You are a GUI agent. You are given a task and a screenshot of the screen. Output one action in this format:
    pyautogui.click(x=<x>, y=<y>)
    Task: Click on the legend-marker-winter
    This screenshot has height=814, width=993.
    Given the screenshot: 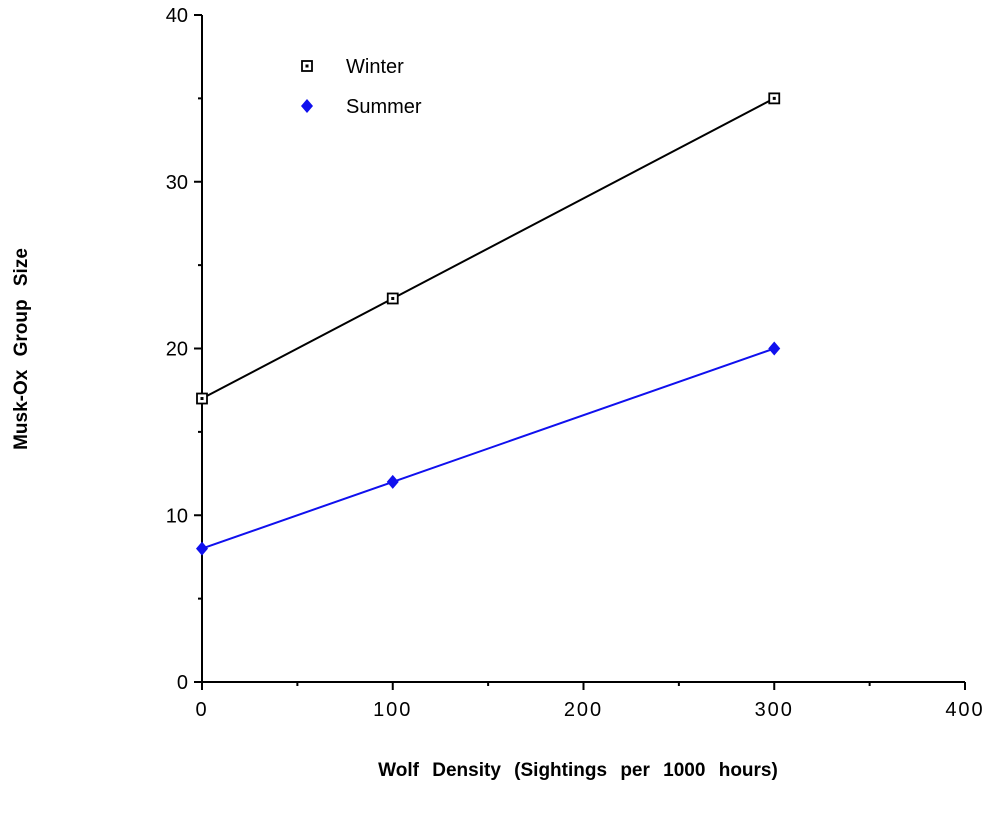 What is the action you would take?
    pyautogui.click(x=307, y=66)
    